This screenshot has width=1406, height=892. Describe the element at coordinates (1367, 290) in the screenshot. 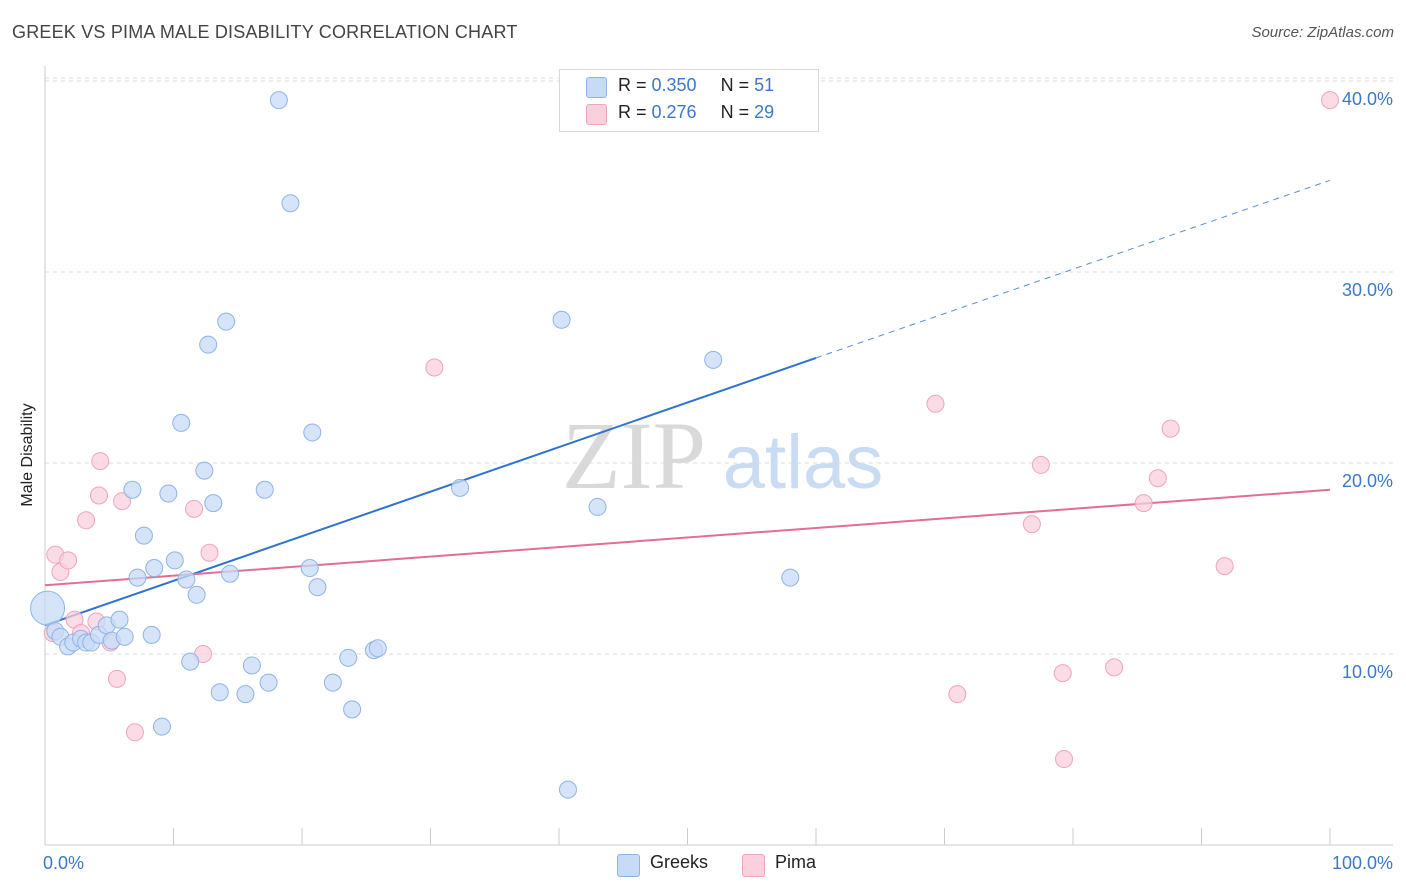

I see `y-tick-label: 30.0%` at that location.